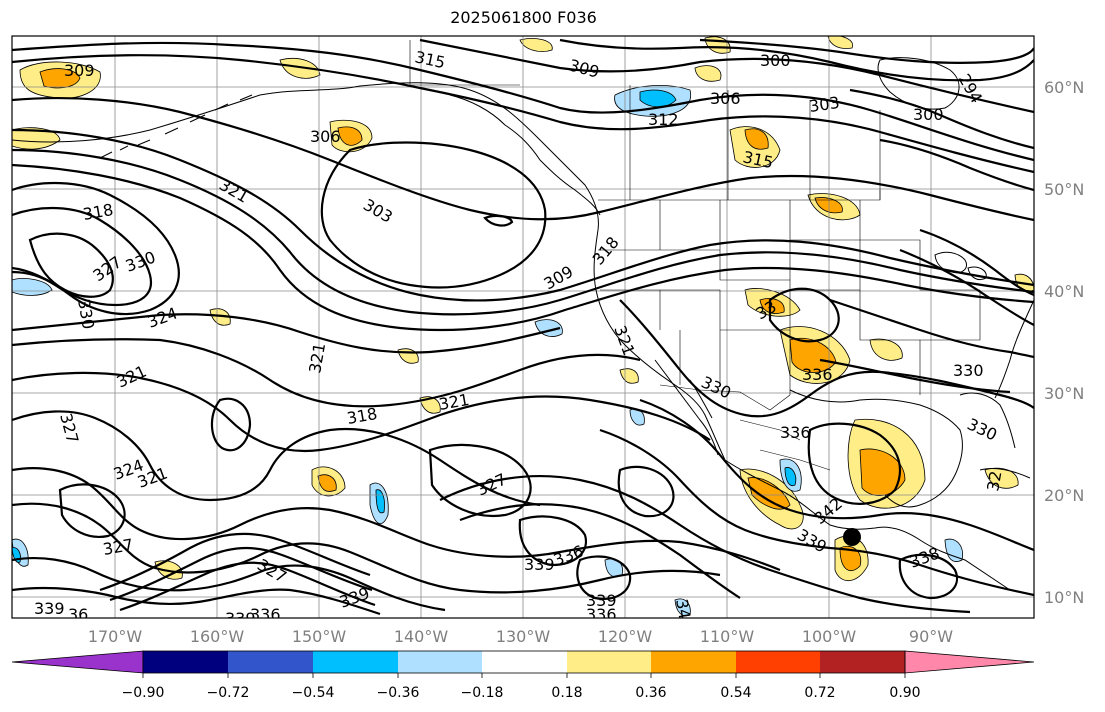  I want to click on contour-label: 300, so click(928, 114).